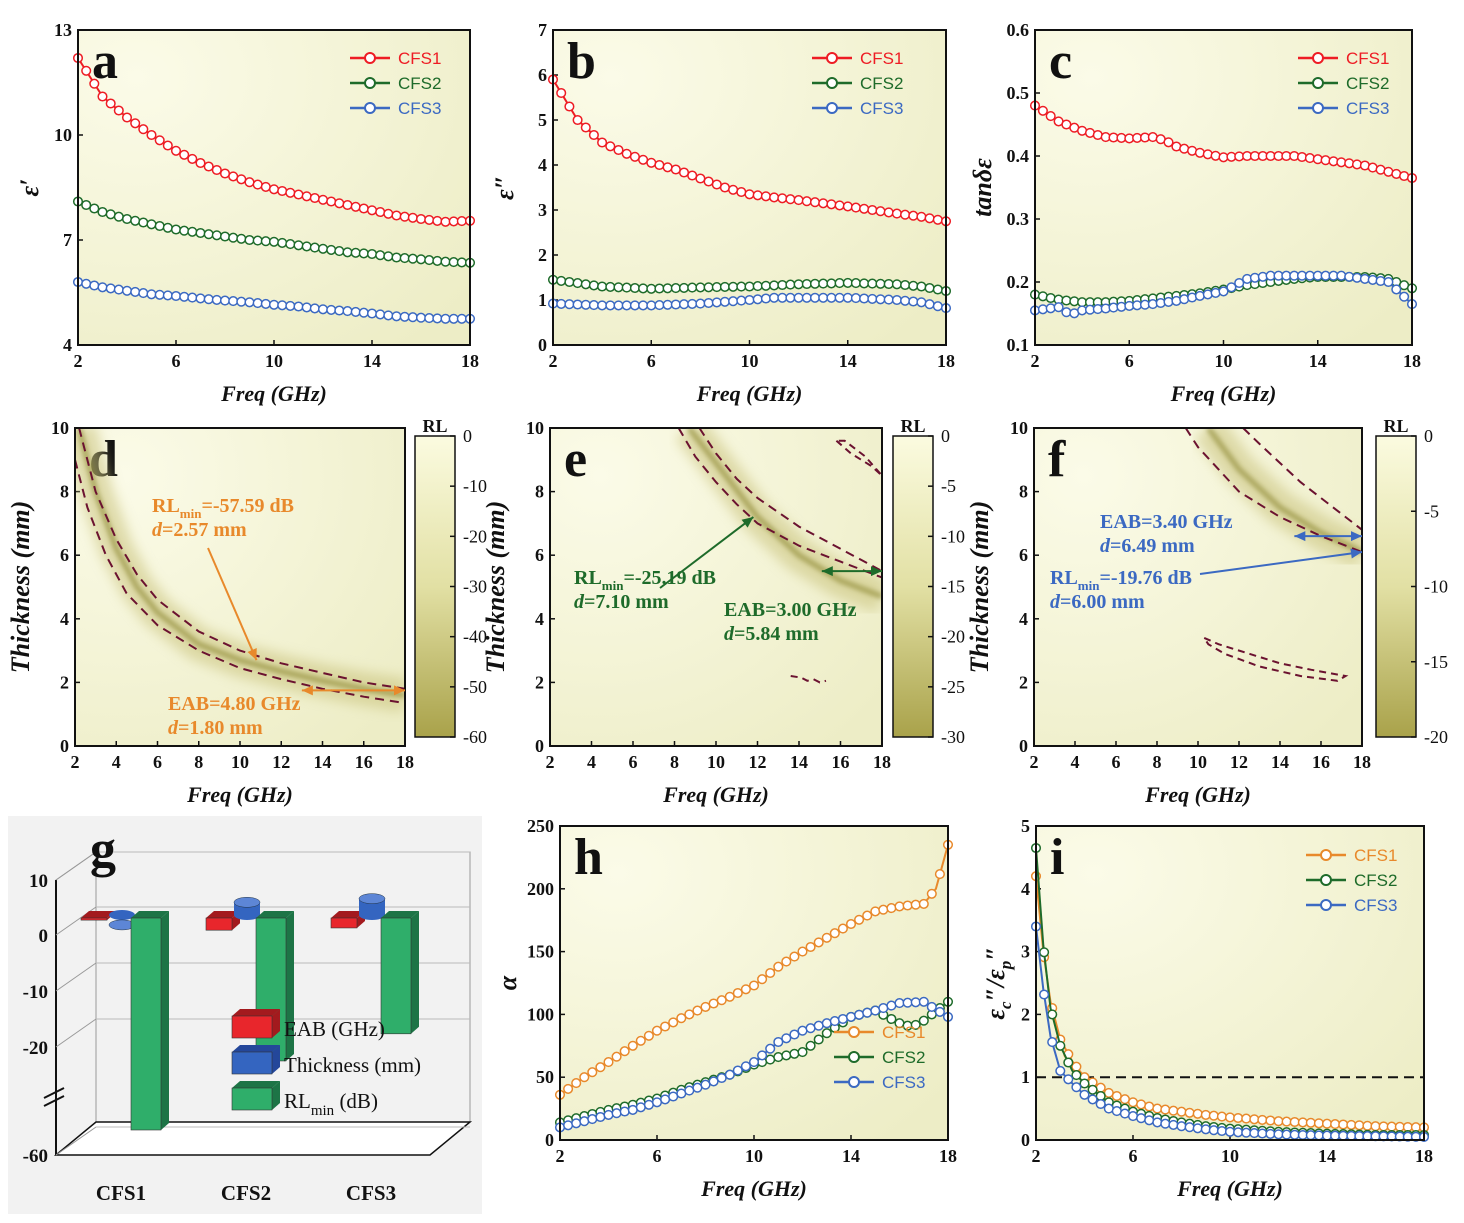 The image size is (1464, 1223). Describe the element at coordinates (1318, 83) in the screenshot. I see `legend-marker` at that location.